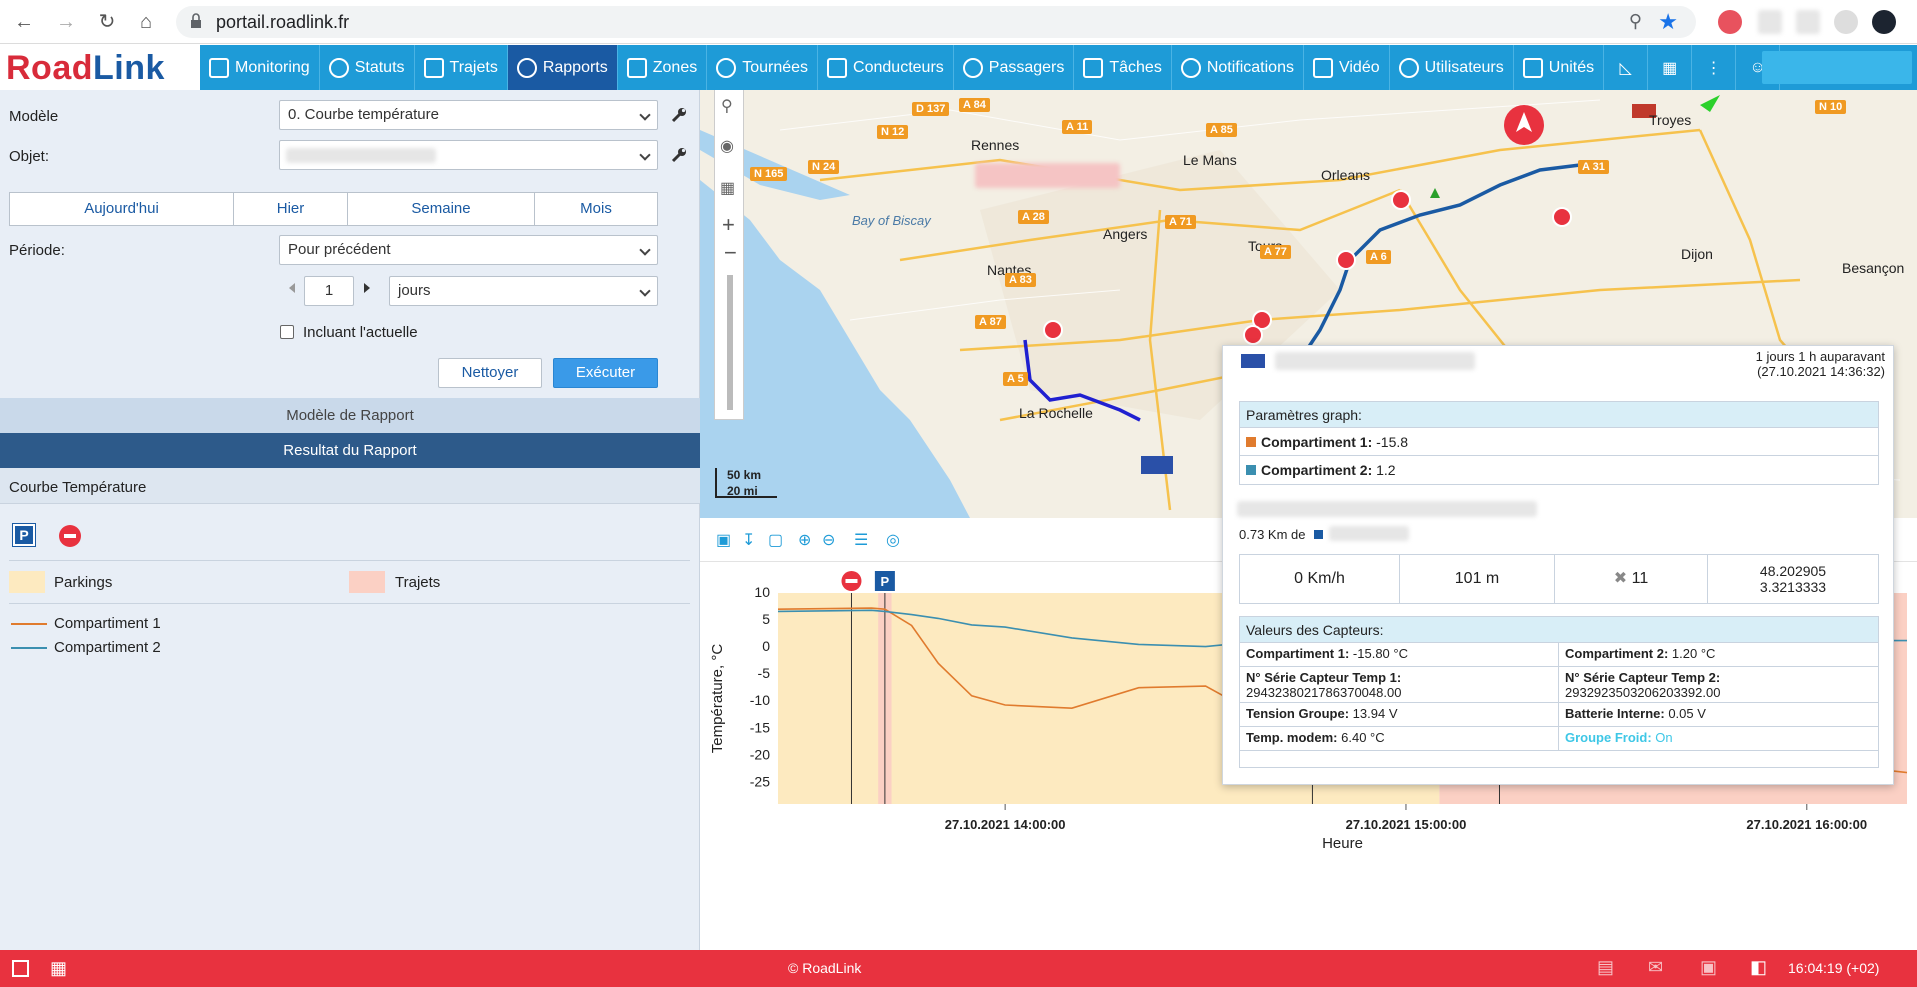 The width and height of the screenshot is (1917, 987). I want to click on ruler-icon: ◺, so click(1626, 67).